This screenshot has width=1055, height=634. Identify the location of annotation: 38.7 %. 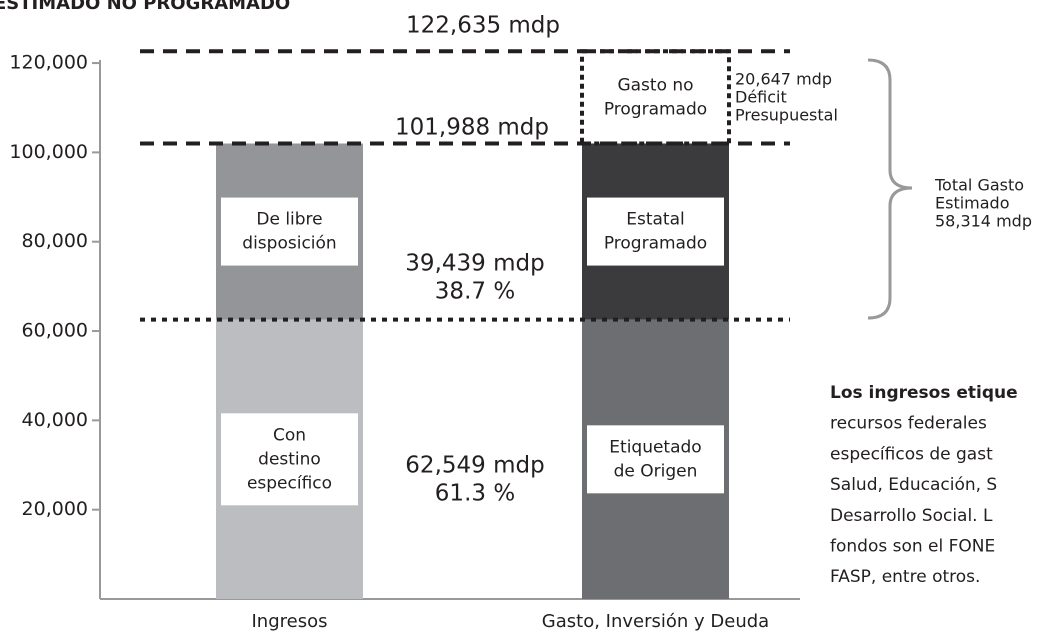
(475, 292).